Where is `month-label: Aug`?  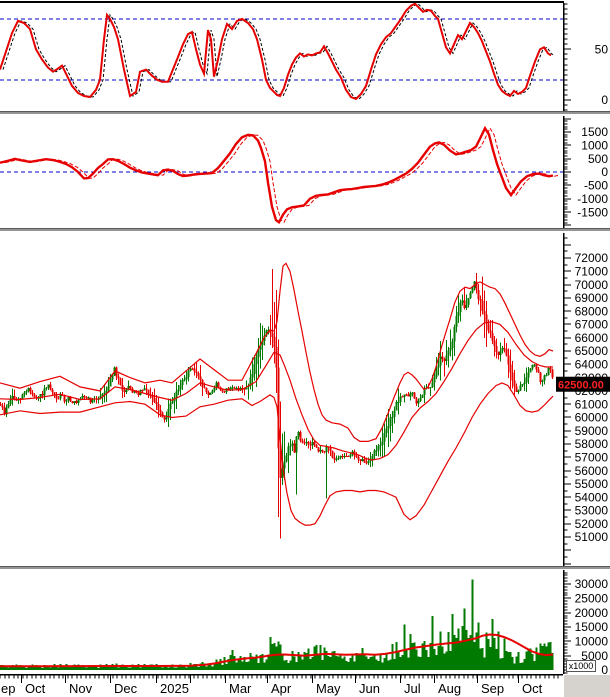
month-label: Aug is located at coordinates (449, 688).